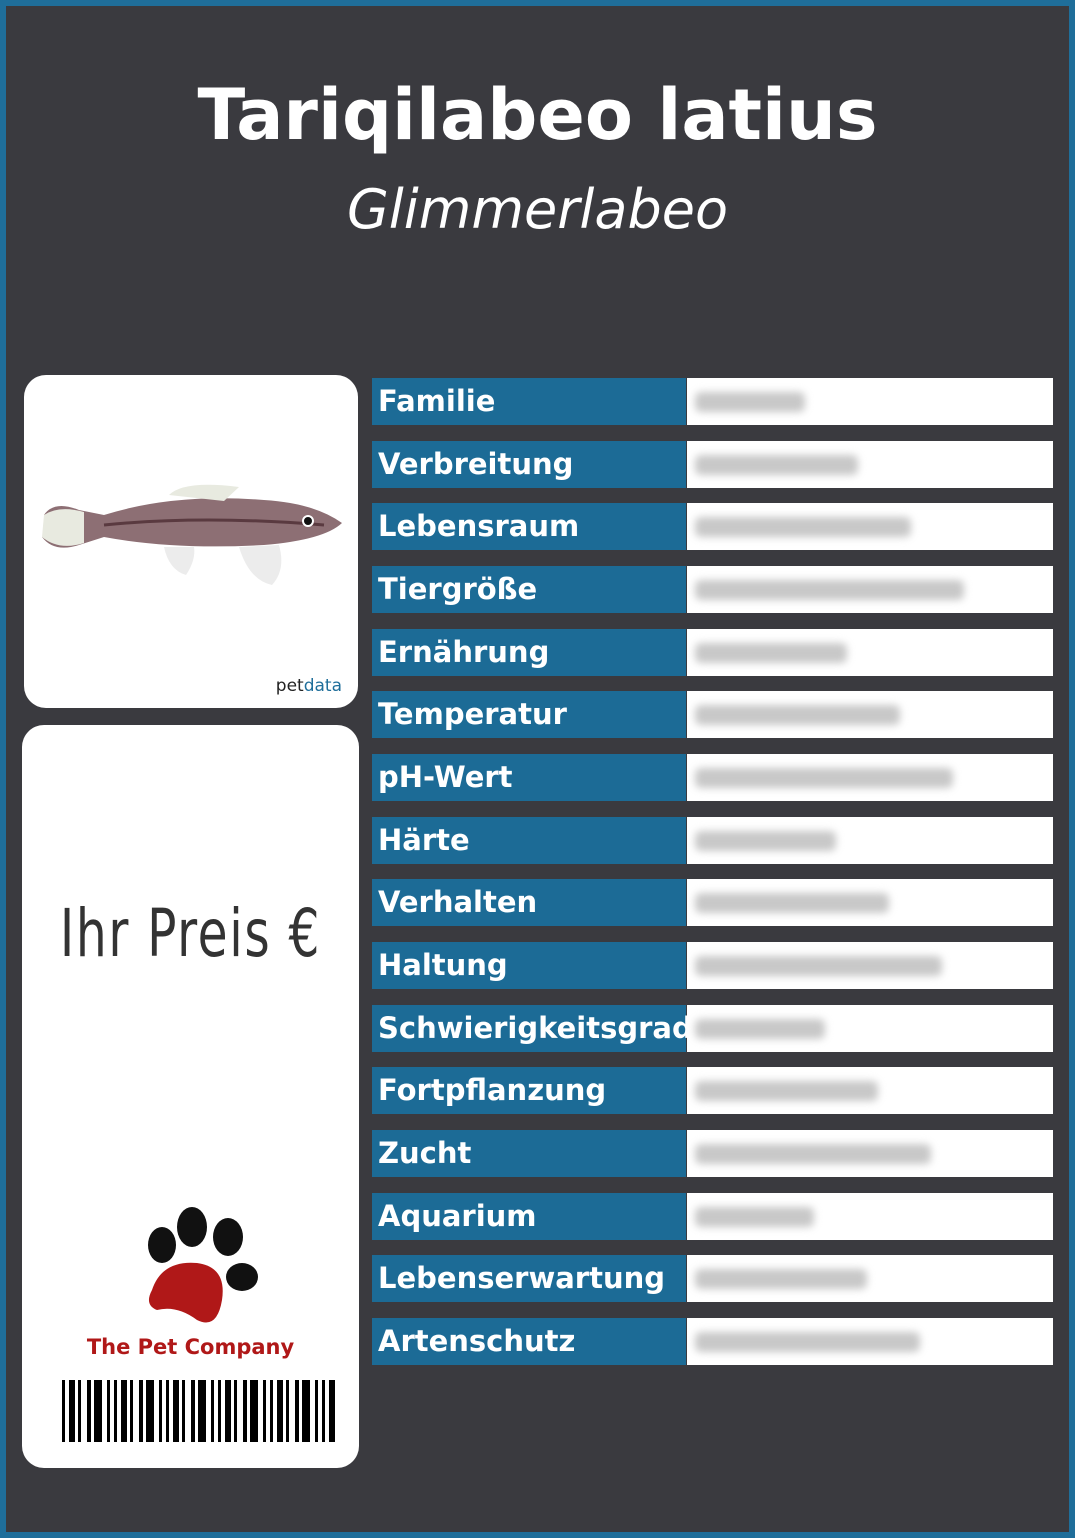 The image size is (1075, 1538). What do you see at coordinates (712, 1028) in the screenshot?
I see `table-row: Schwierigkeitsgrad` at bounding box center [712, 1028].